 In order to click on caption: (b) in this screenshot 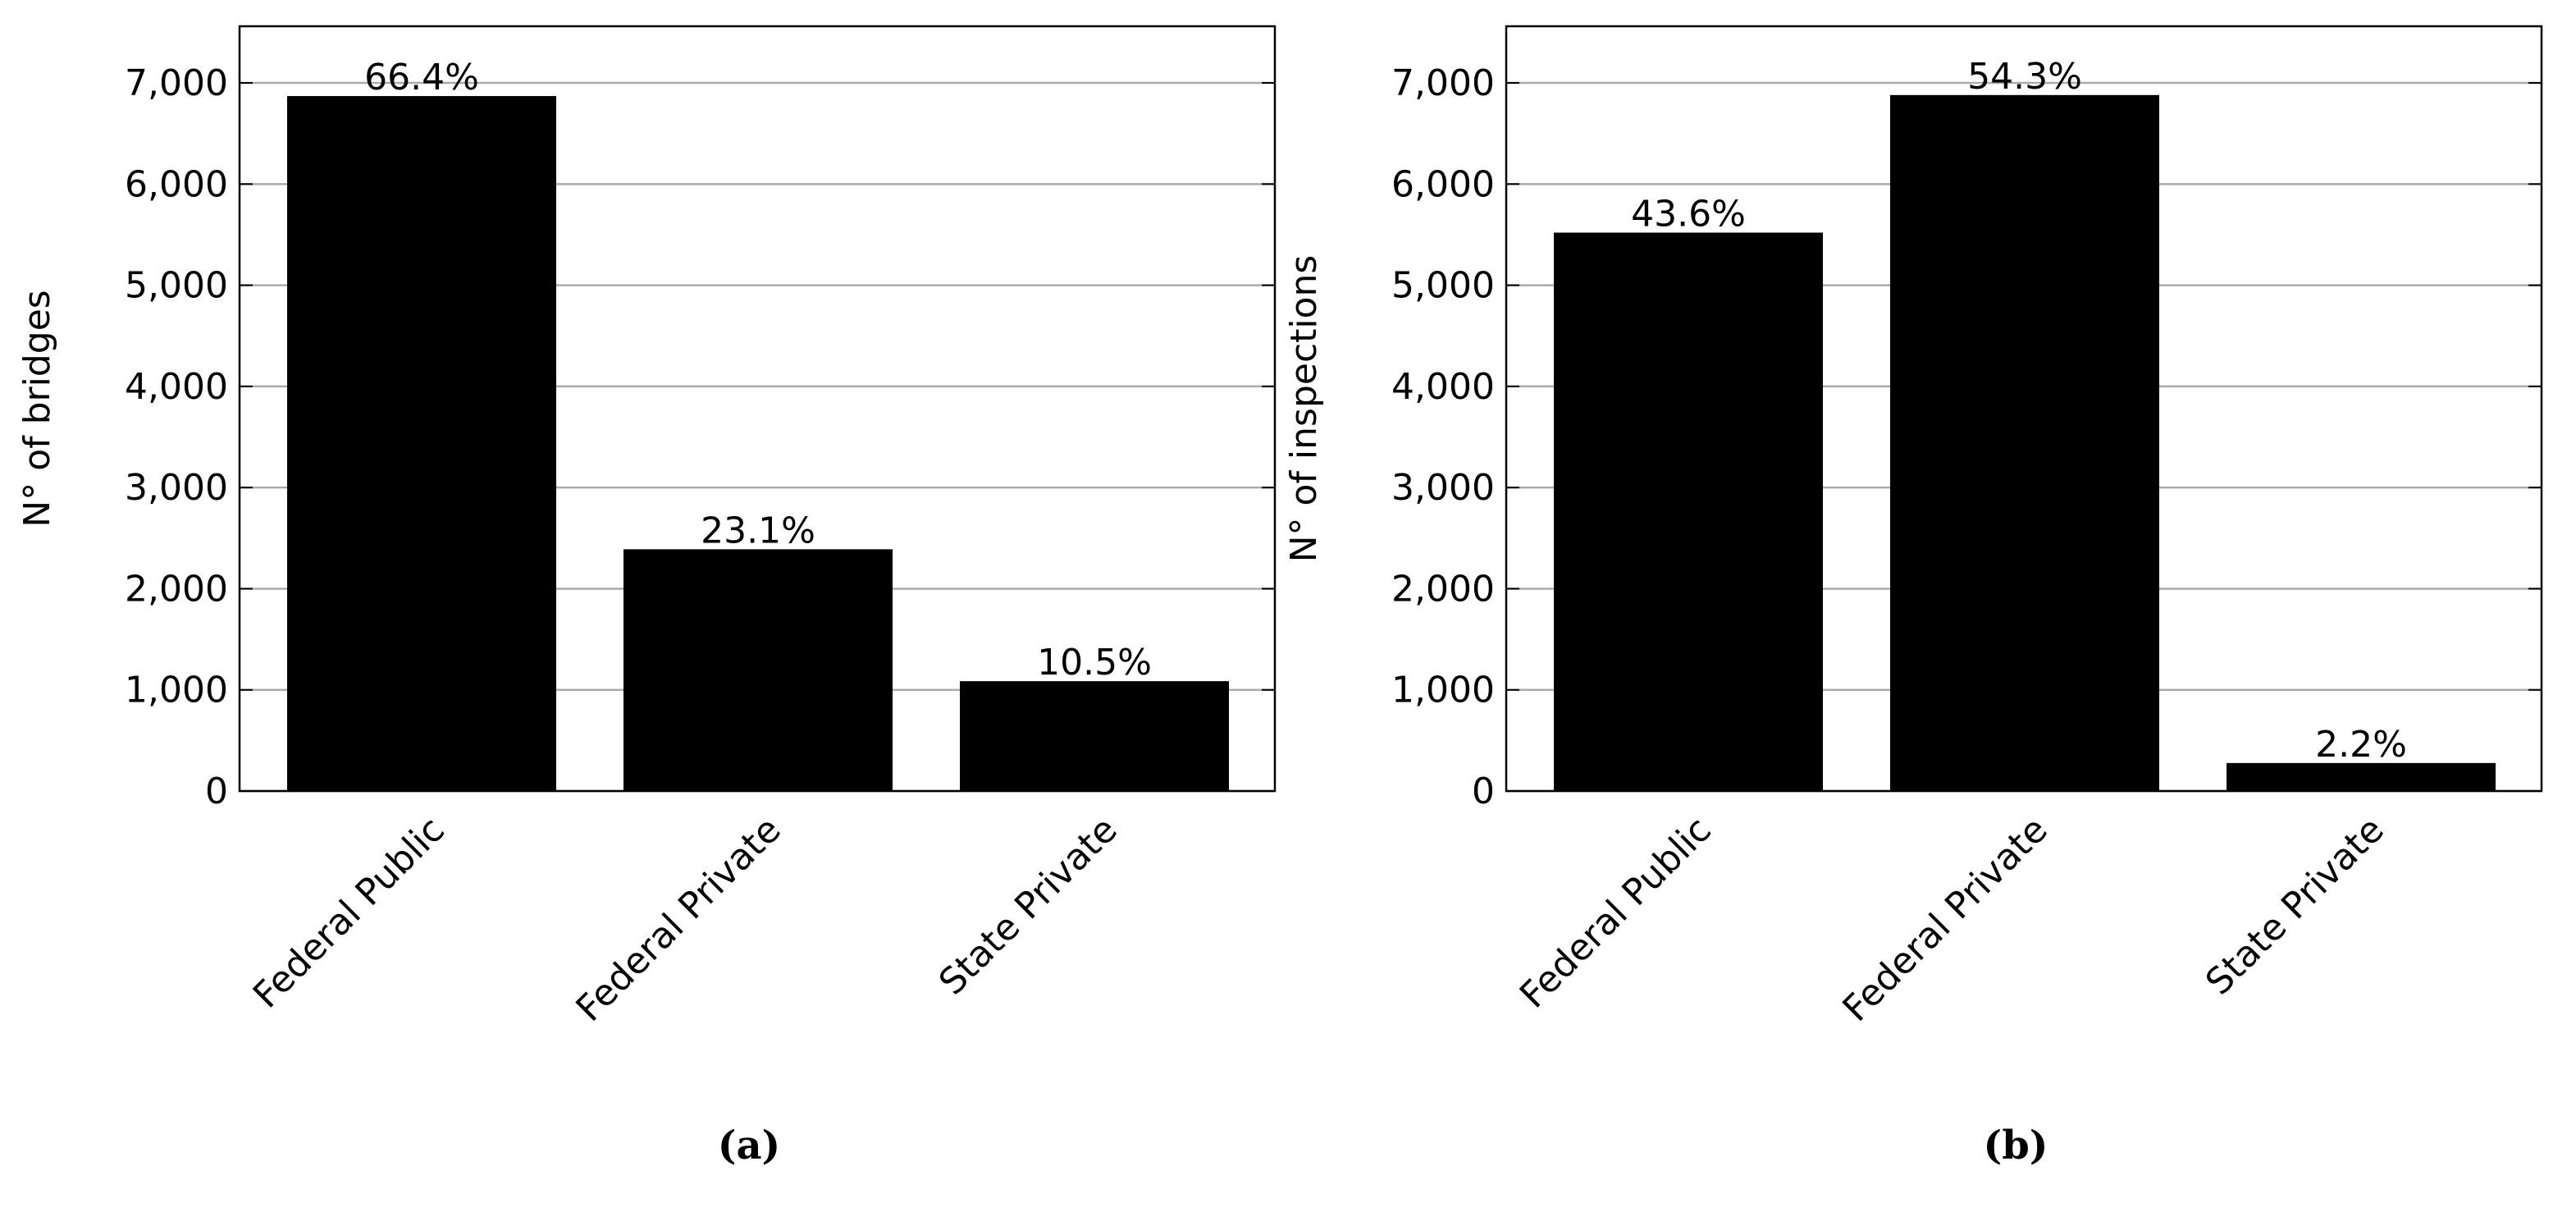, I will do `click(2016, 1146)`.